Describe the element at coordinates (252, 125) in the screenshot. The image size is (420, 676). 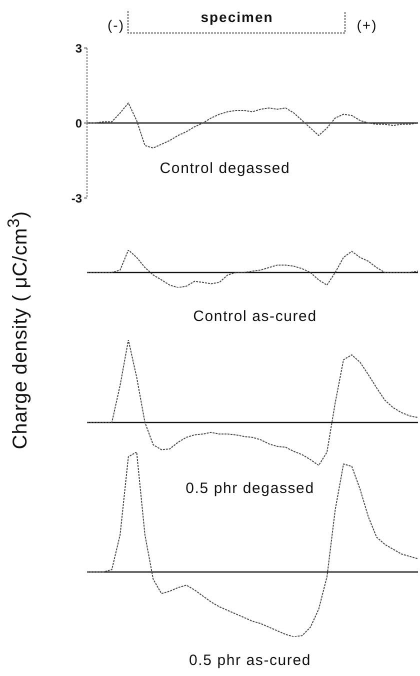
I see `line-series` at that location.